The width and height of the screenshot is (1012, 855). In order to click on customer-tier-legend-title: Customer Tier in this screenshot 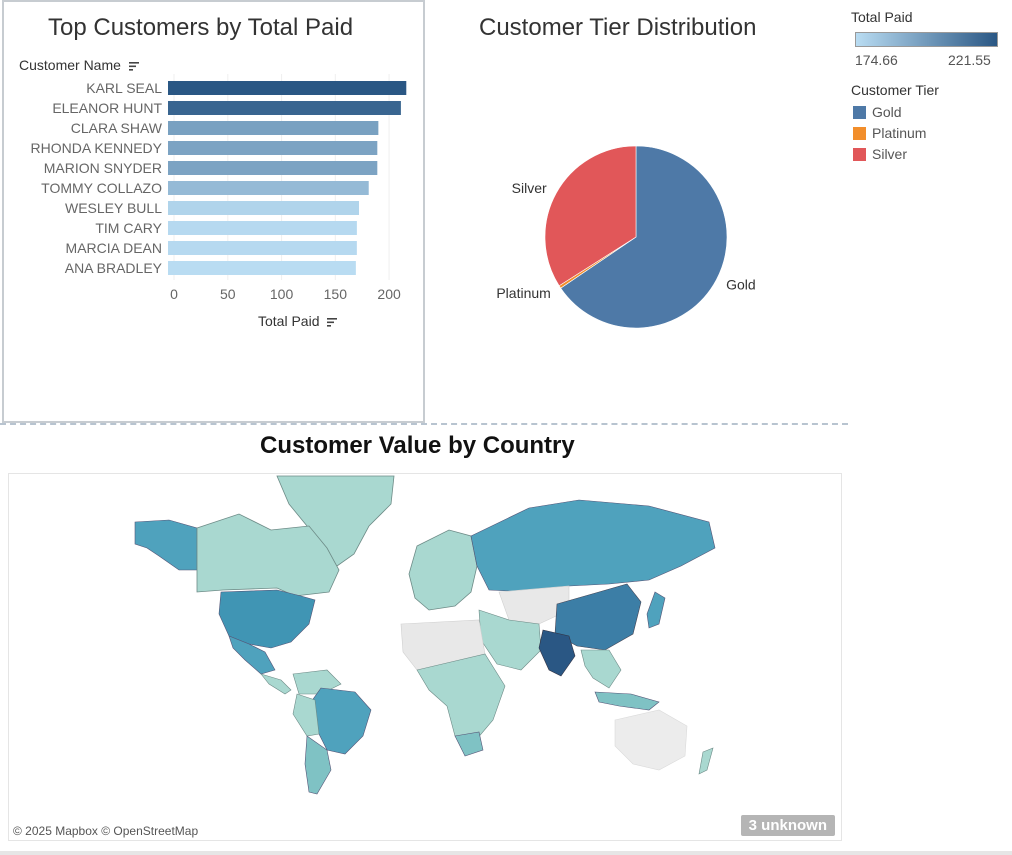, I will do `click(895, 90)`.